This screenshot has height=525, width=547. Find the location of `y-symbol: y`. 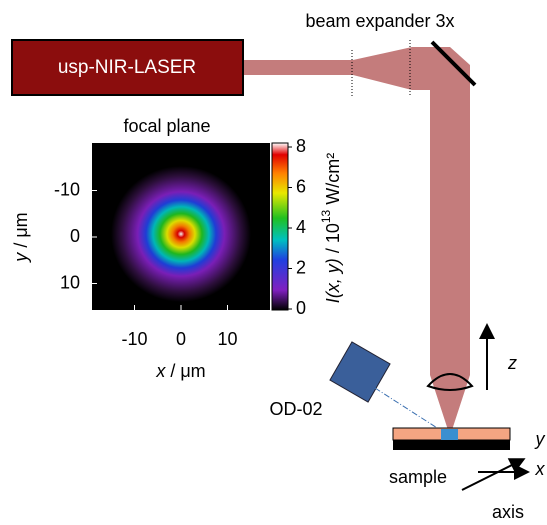

y-symbol: y is located at coordinates (21, 258).